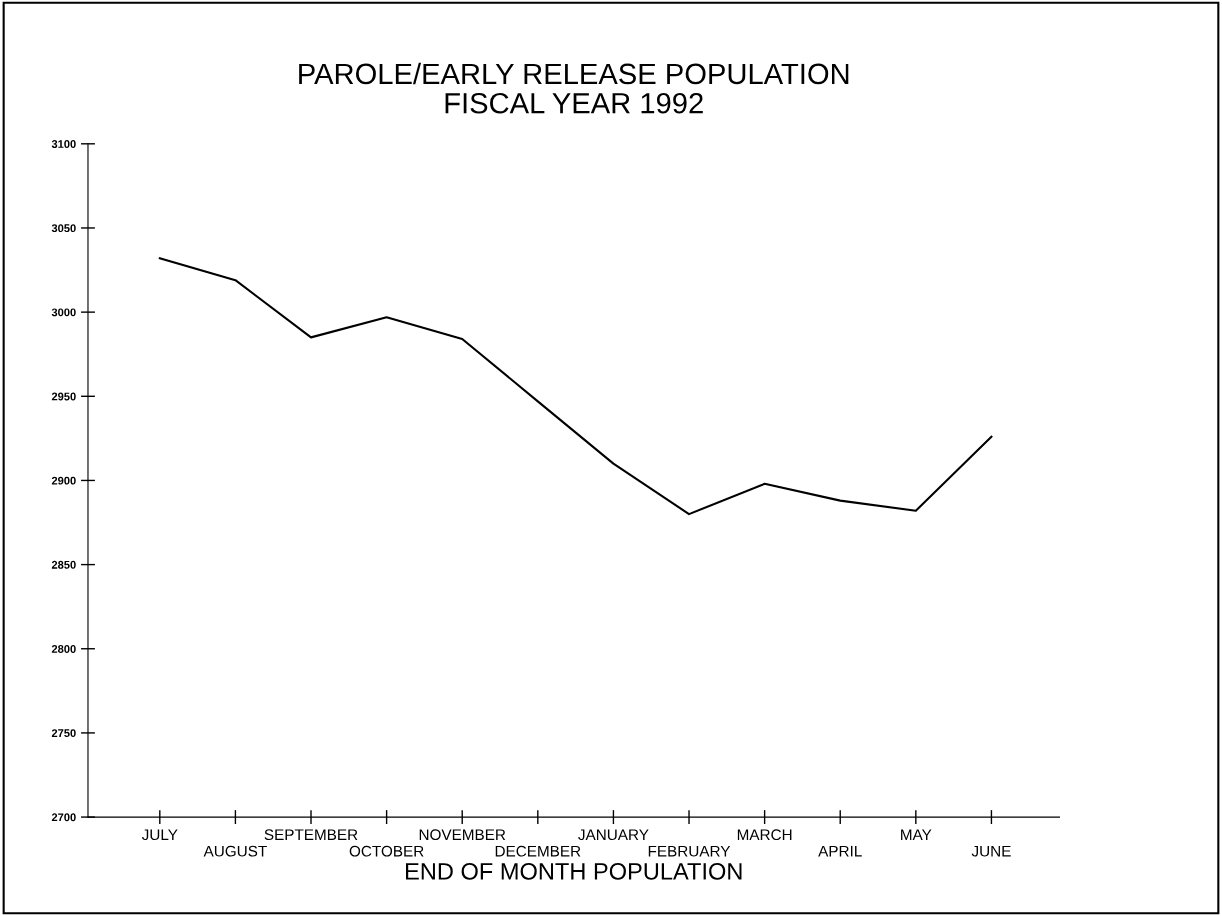  I want to click on x-tick-label: JANUARY, so click(613, 835).